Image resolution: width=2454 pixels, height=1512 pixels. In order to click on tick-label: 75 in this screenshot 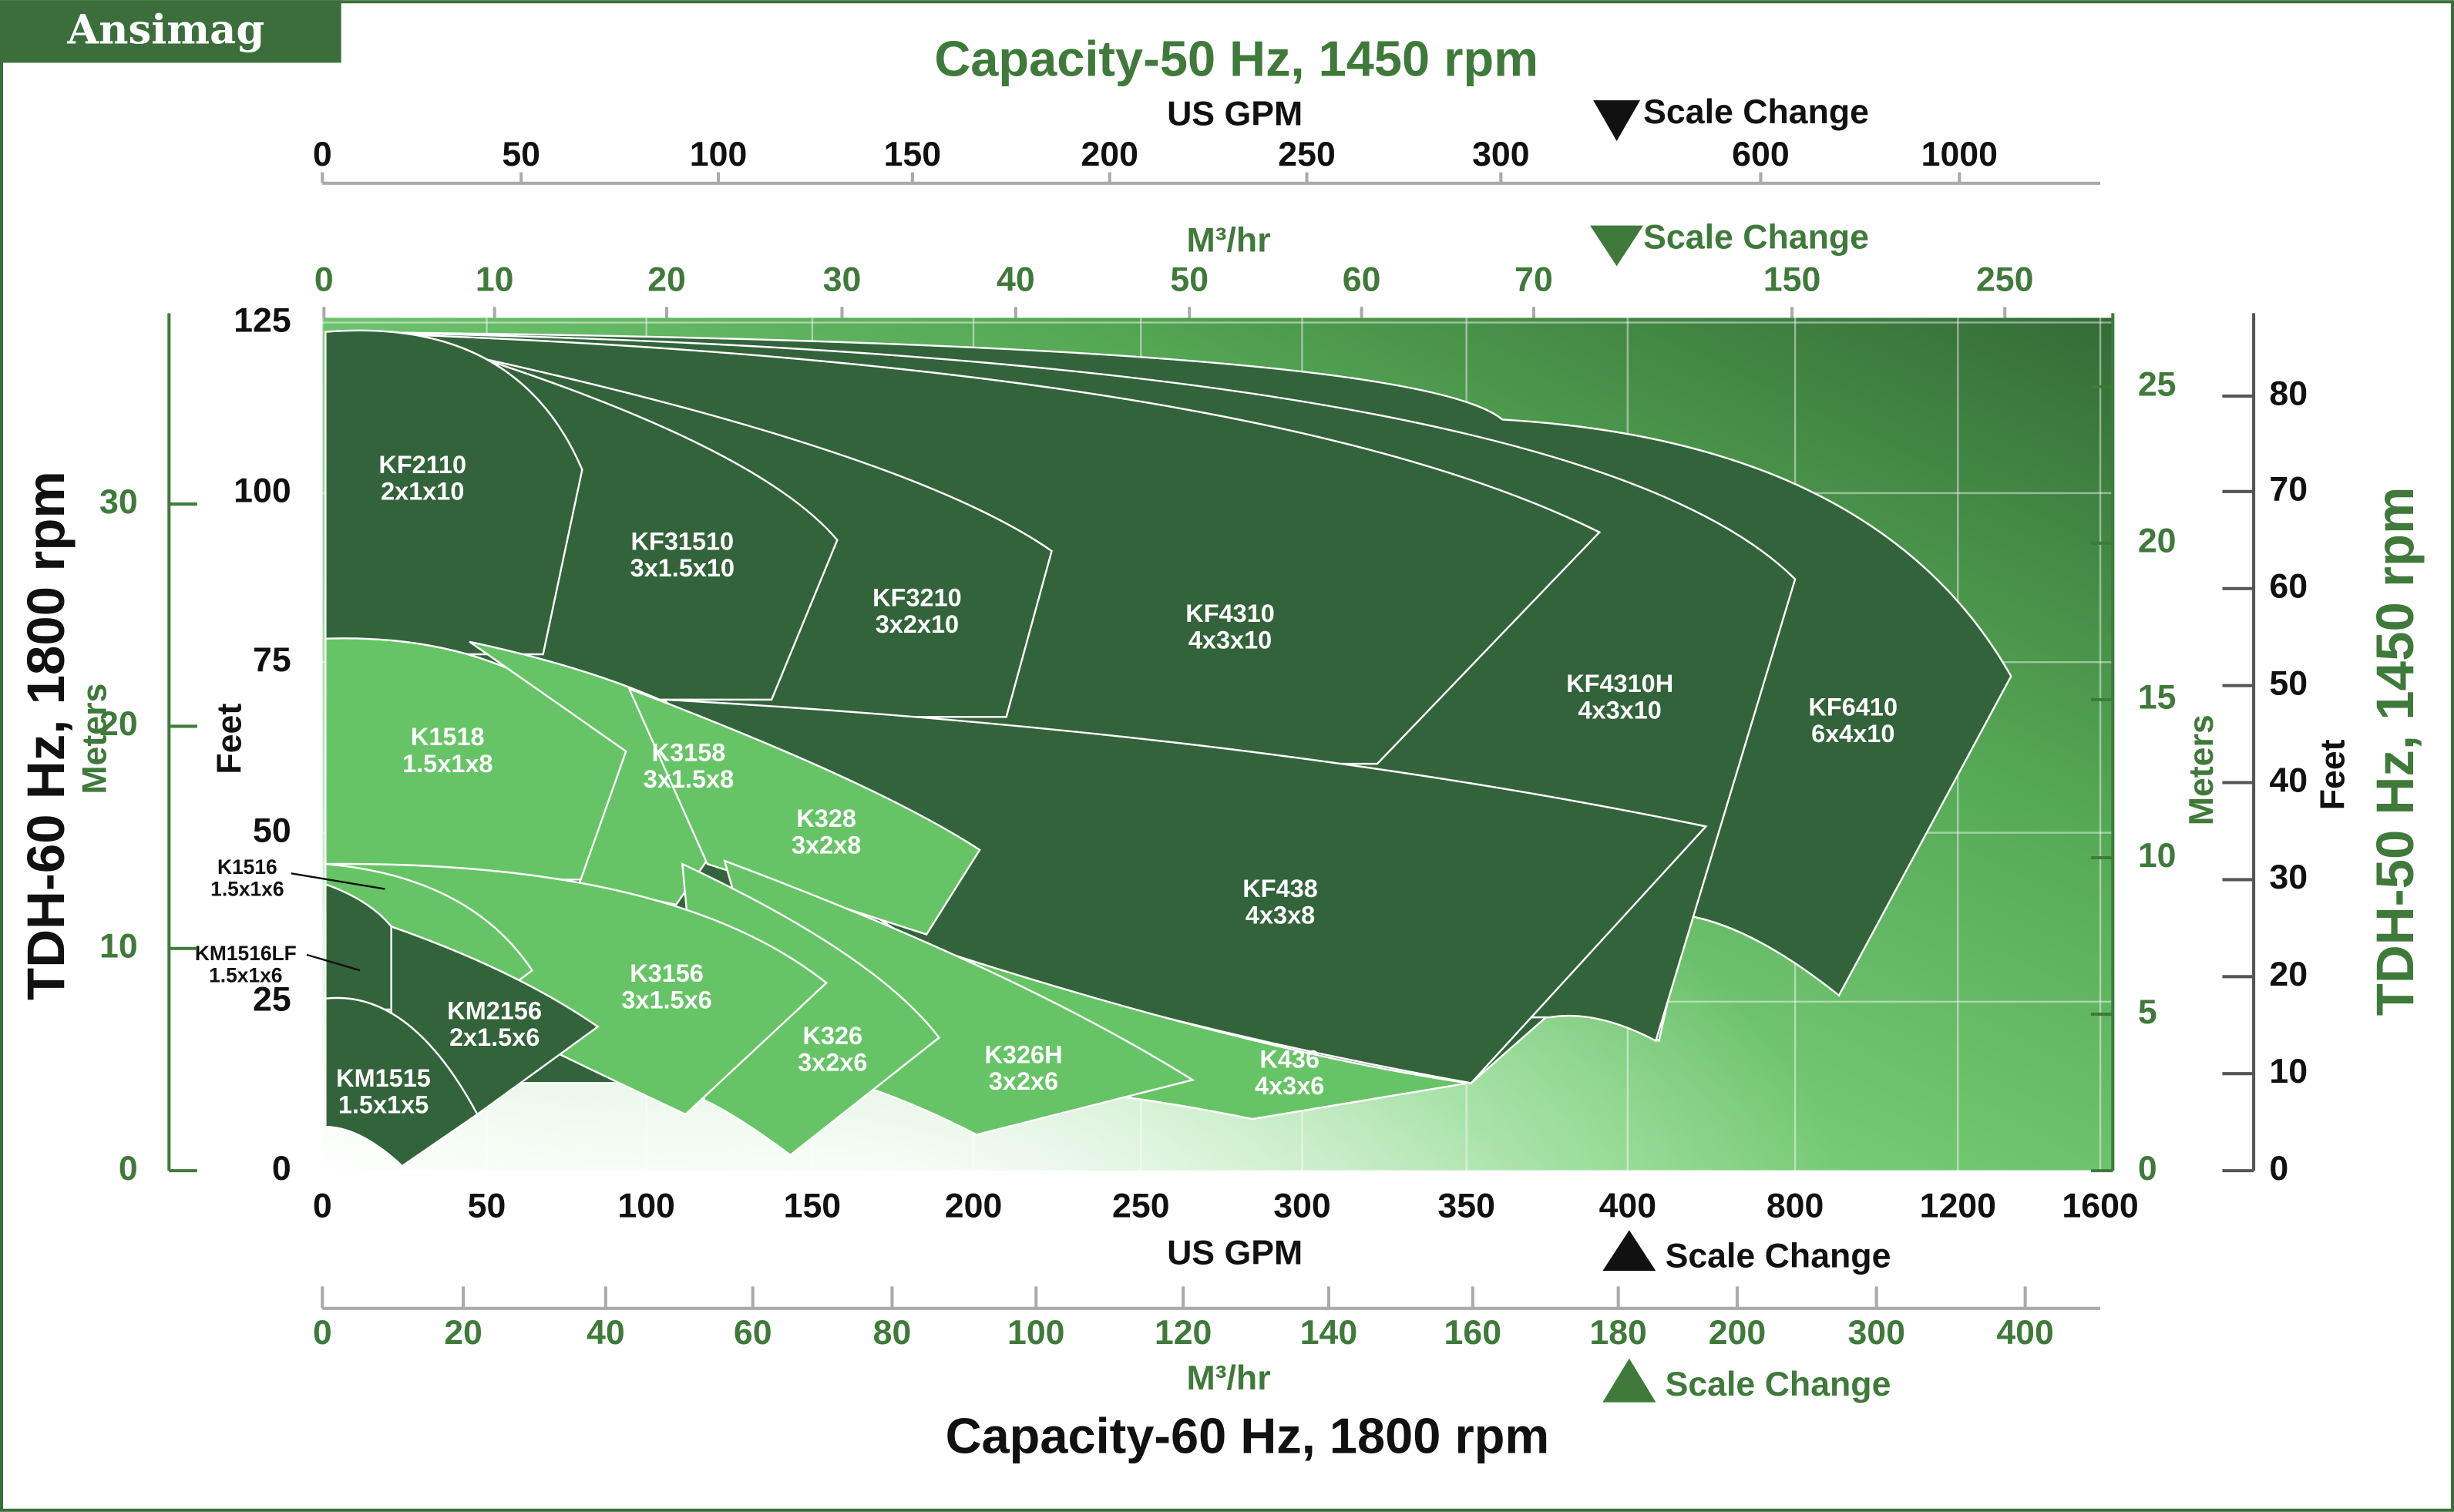, I will do `click(272, 660)`.